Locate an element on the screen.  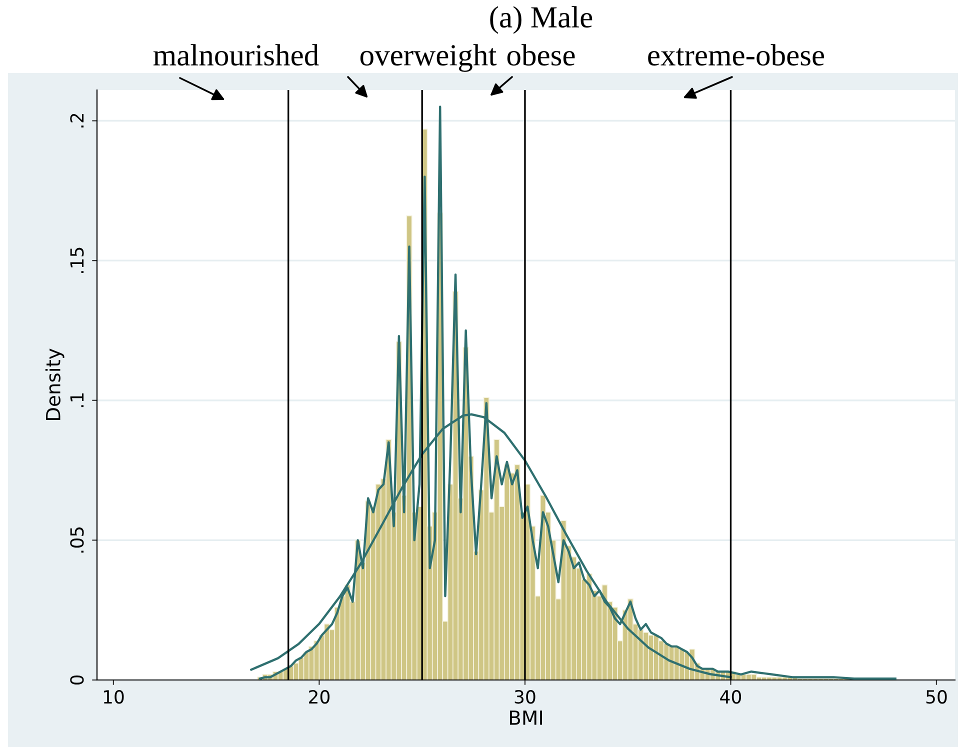
x-tick-label: 40 is located at coordinates (731, 697).